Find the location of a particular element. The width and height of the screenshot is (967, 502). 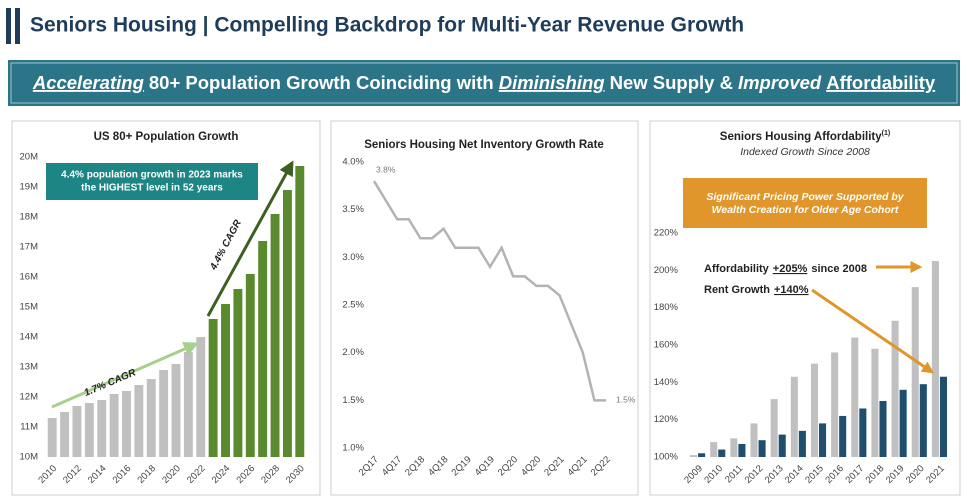

header-bar is located at coordinates (8, 26).